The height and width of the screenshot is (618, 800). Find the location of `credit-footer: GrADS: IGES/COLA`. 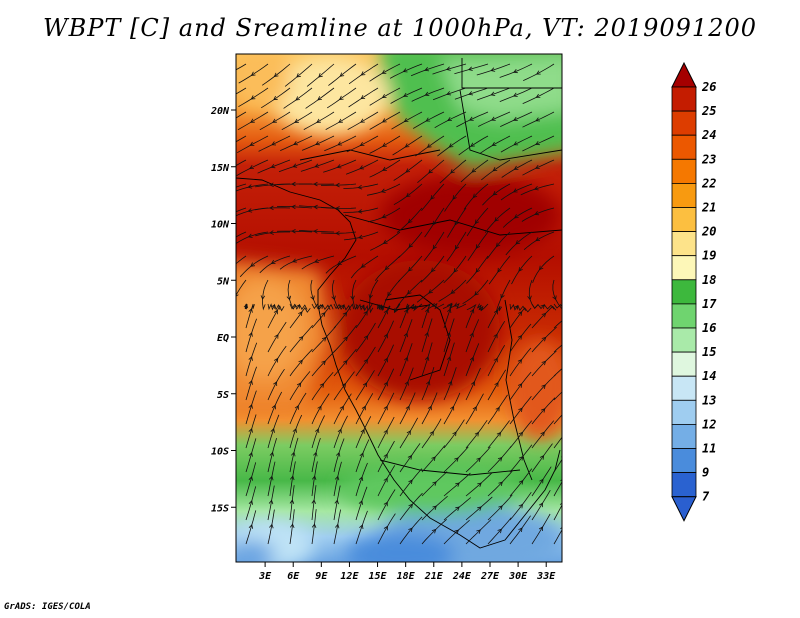

credit-footer: GrADS: IGES/COLA is located at coordinates (47, 607).